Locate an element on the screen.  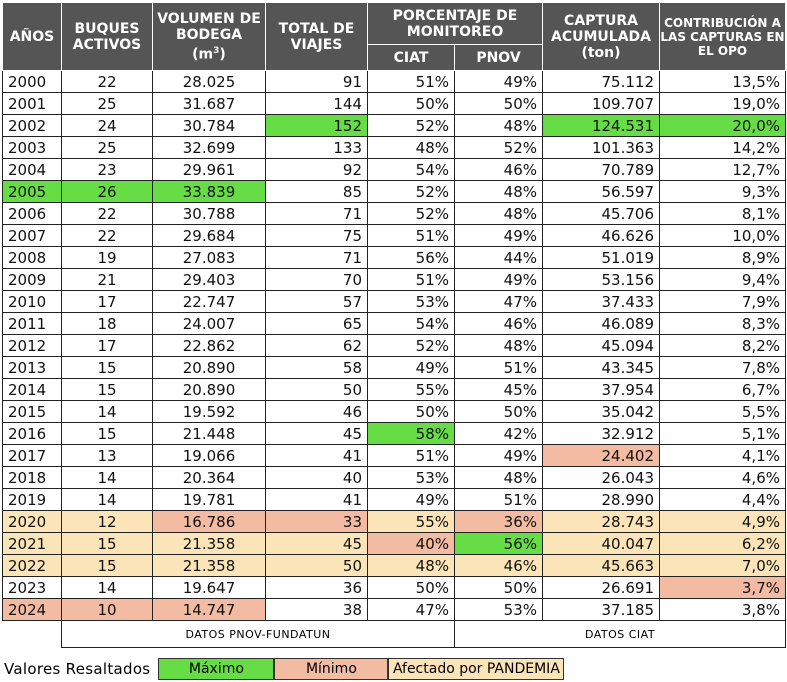
cell-year: 2010 is located at coordinates (32, 301).